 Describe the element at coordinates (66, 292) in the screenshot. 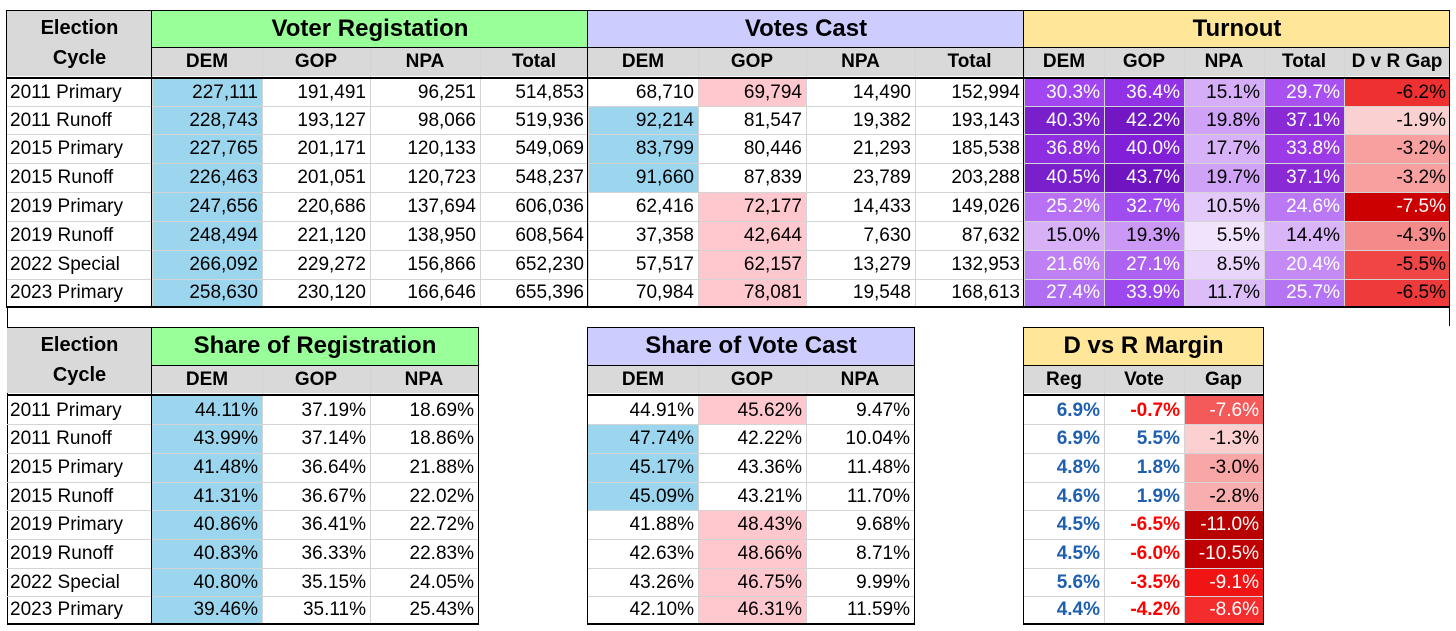

I see `row-label: 2023 Primary` at that location.